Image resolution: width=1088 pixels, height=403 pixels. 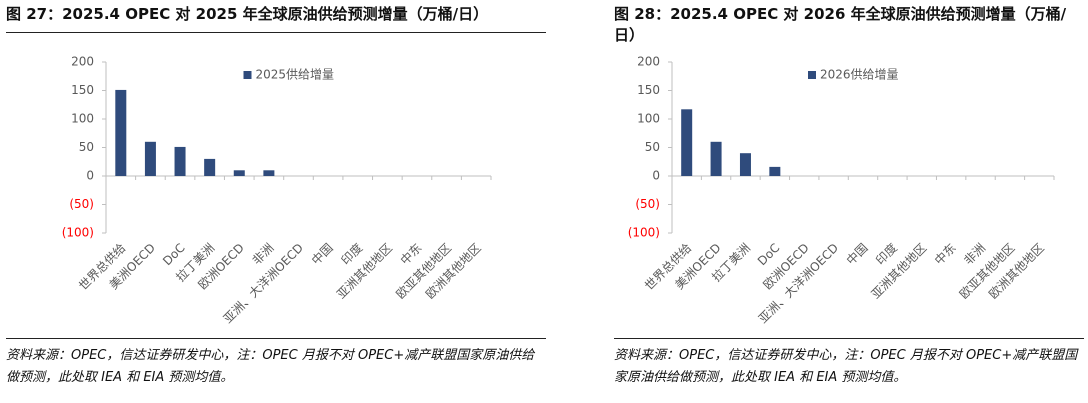 I want to click on legend-label: 2026供给增量, so click(x=859, y=75).